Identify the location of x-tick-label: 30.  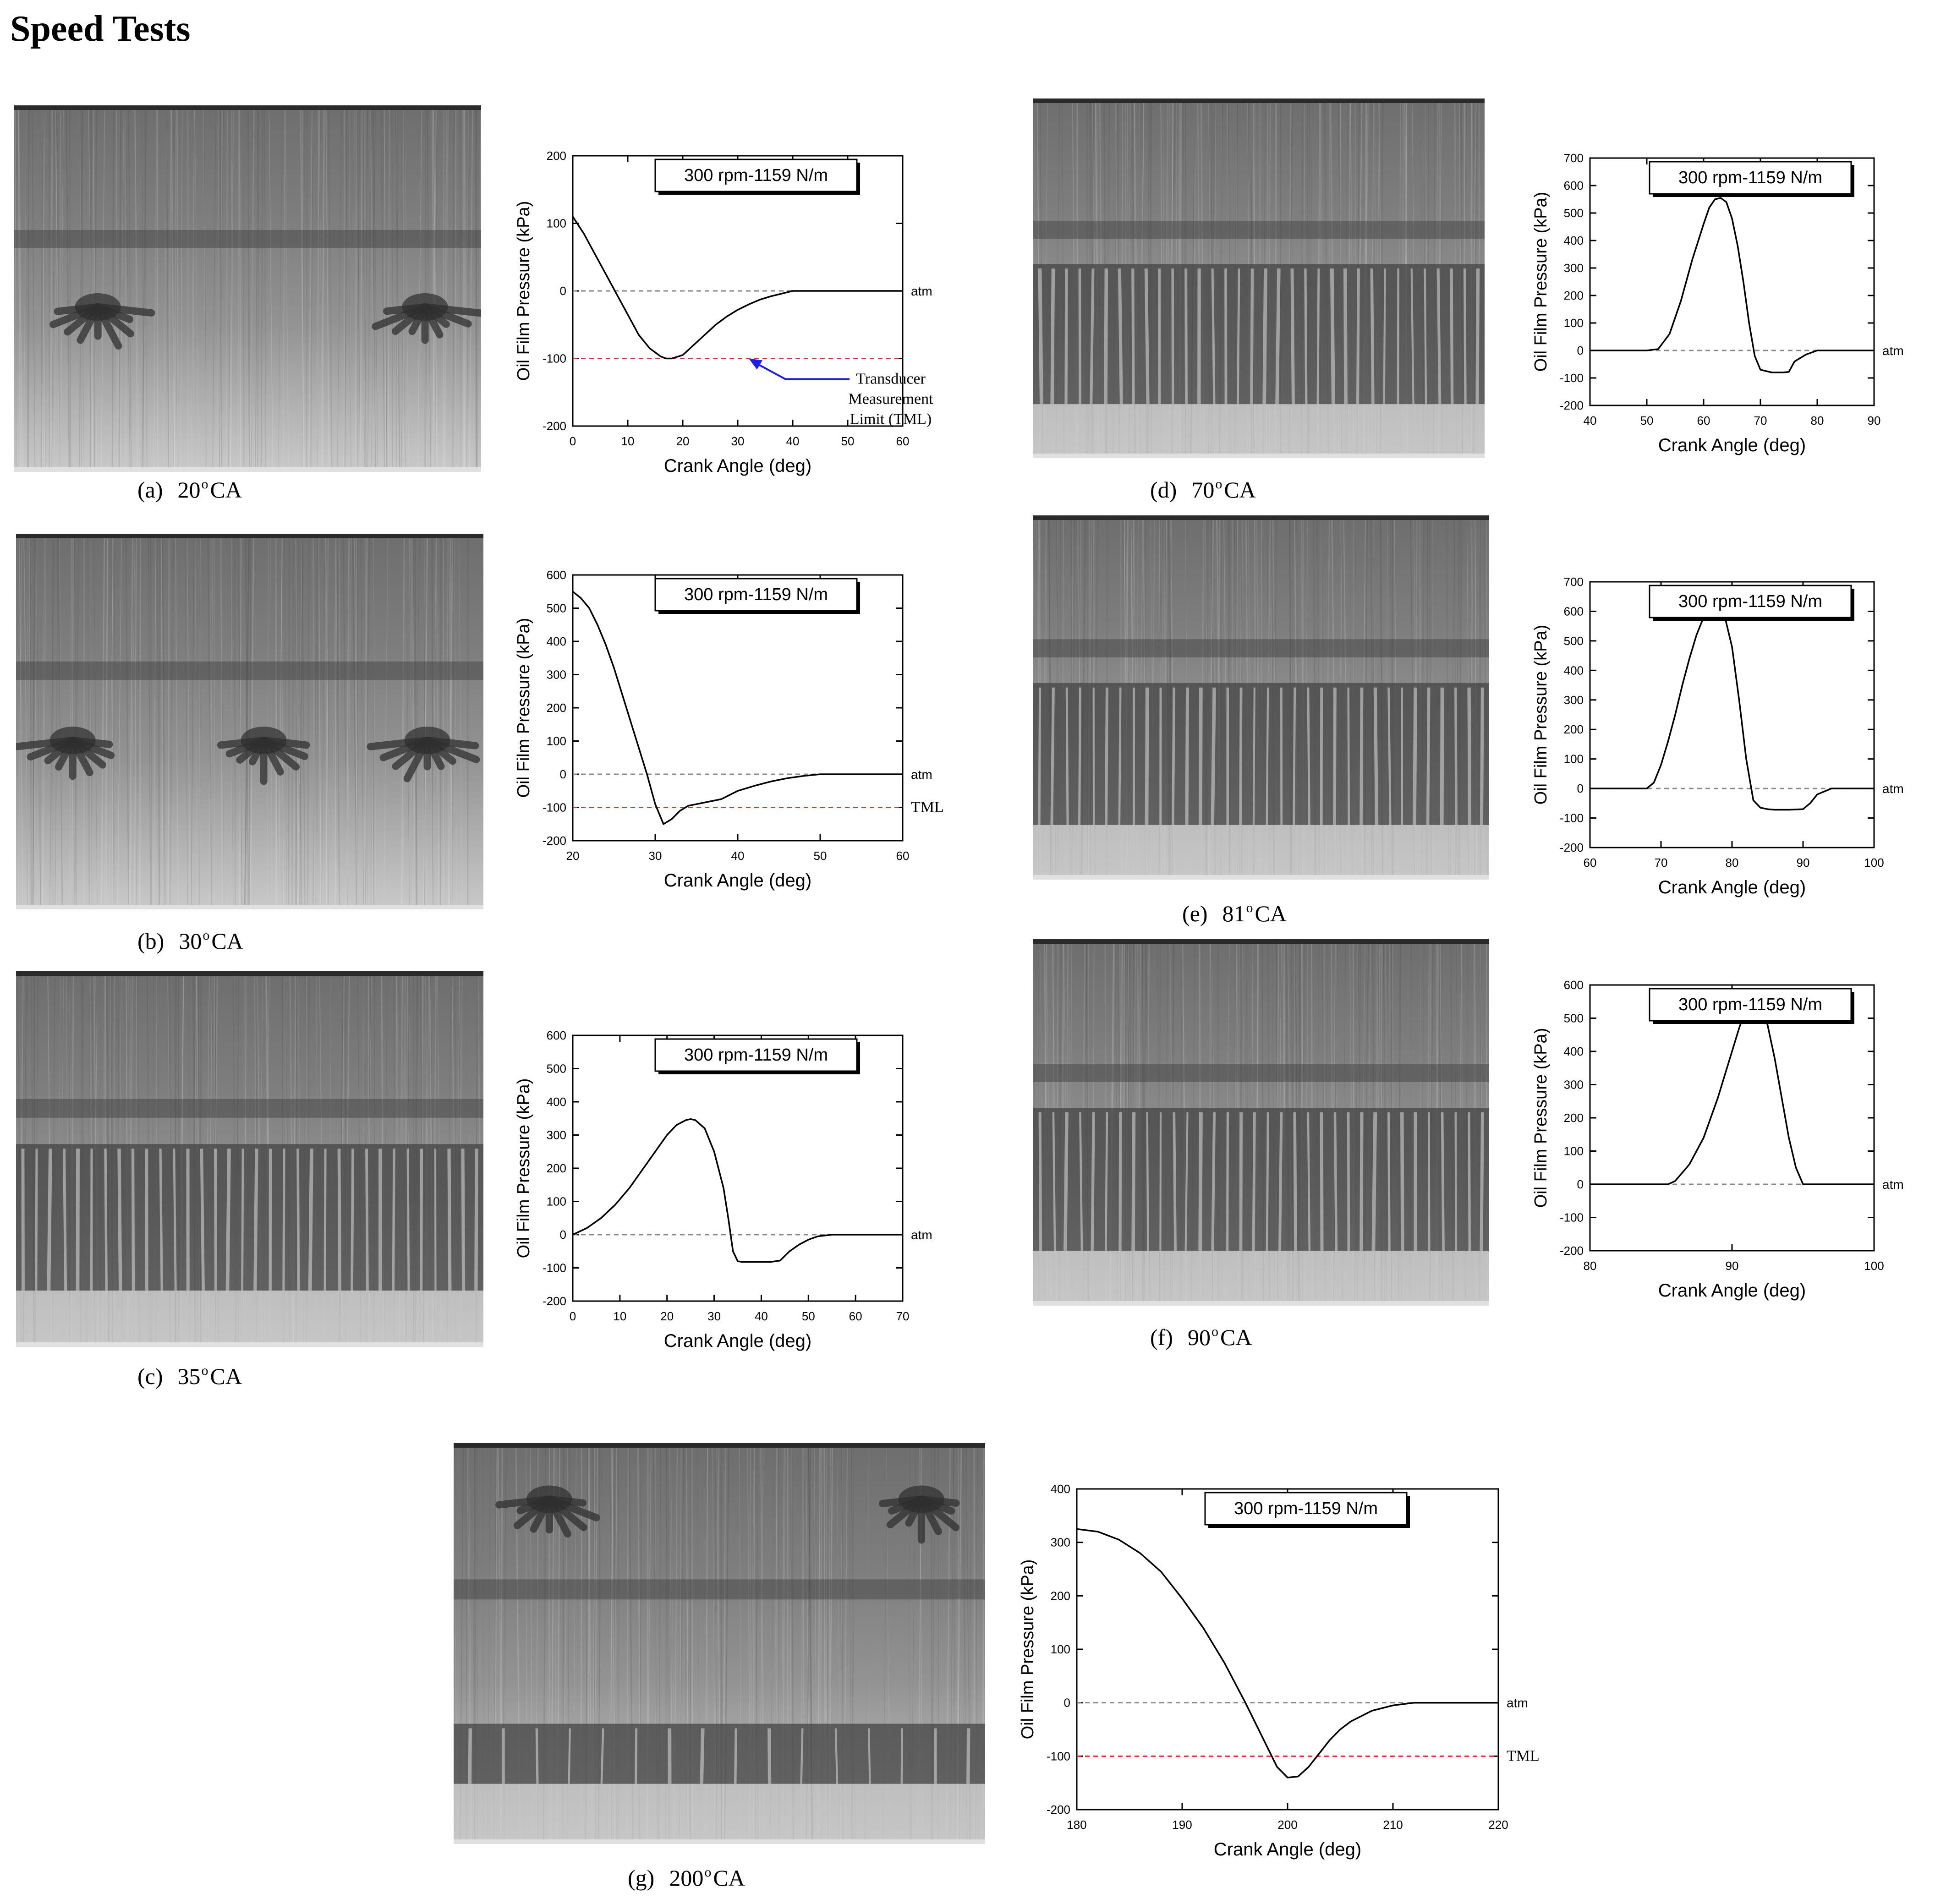
(738, 441).